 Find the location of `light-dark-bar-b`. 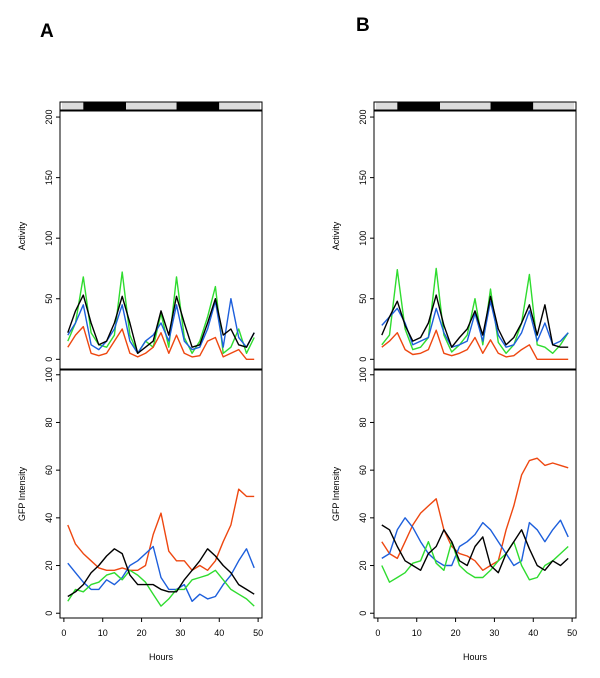

light-dark-bar-b is located at coordinates (475, 106).